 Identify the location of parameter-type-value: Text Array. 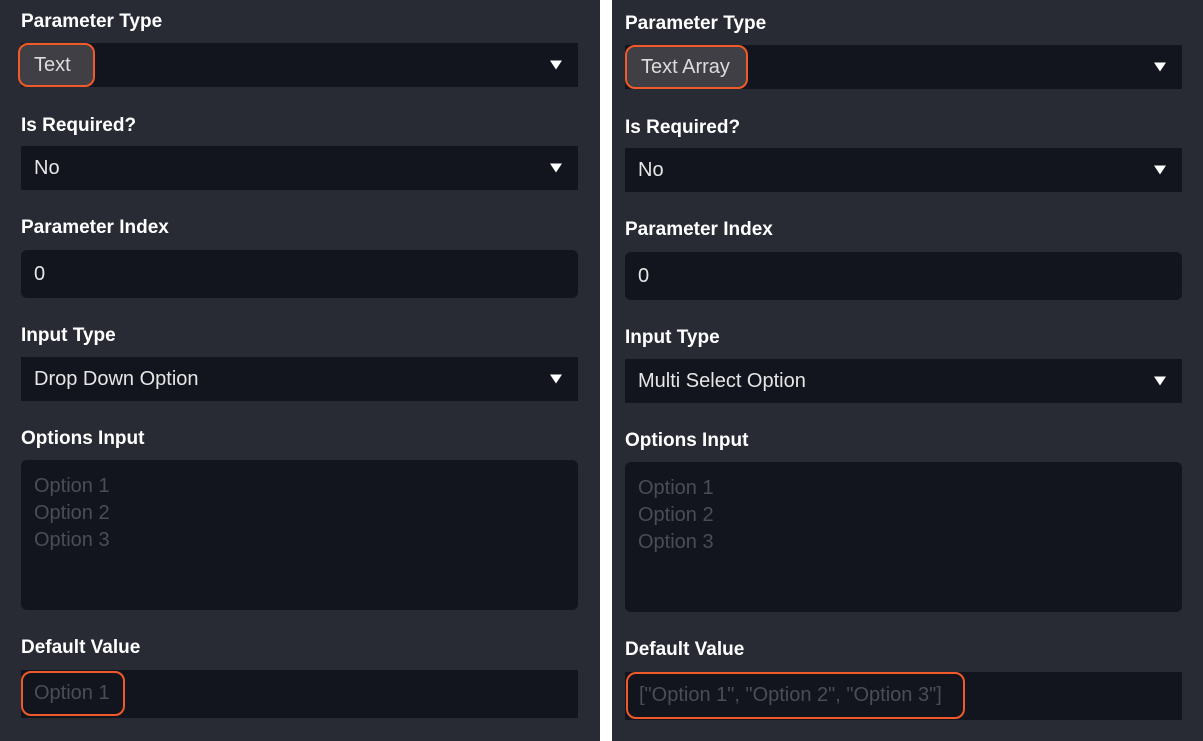
(686, 67).